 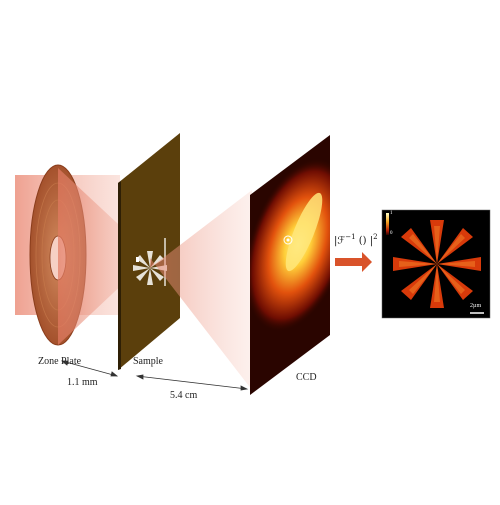 What do you see at coordinates (350, 237) in the screenshot?
I see `formula-exponent: −1` at bounding box center [350, 237].